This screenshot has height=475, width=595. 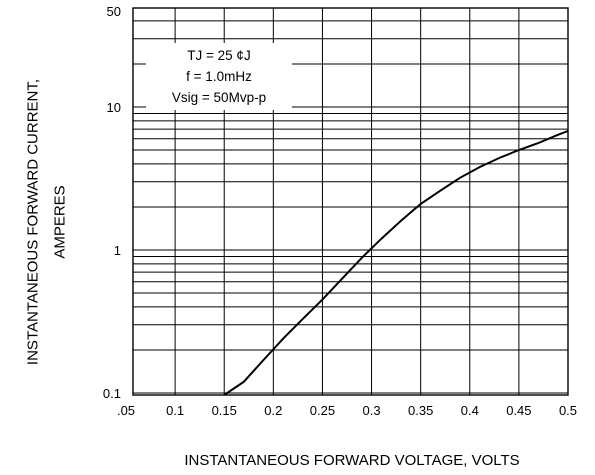 I want to click on annotation-line-vsig: Vsig = 50Mvp-p, so click(x=219, y=97).